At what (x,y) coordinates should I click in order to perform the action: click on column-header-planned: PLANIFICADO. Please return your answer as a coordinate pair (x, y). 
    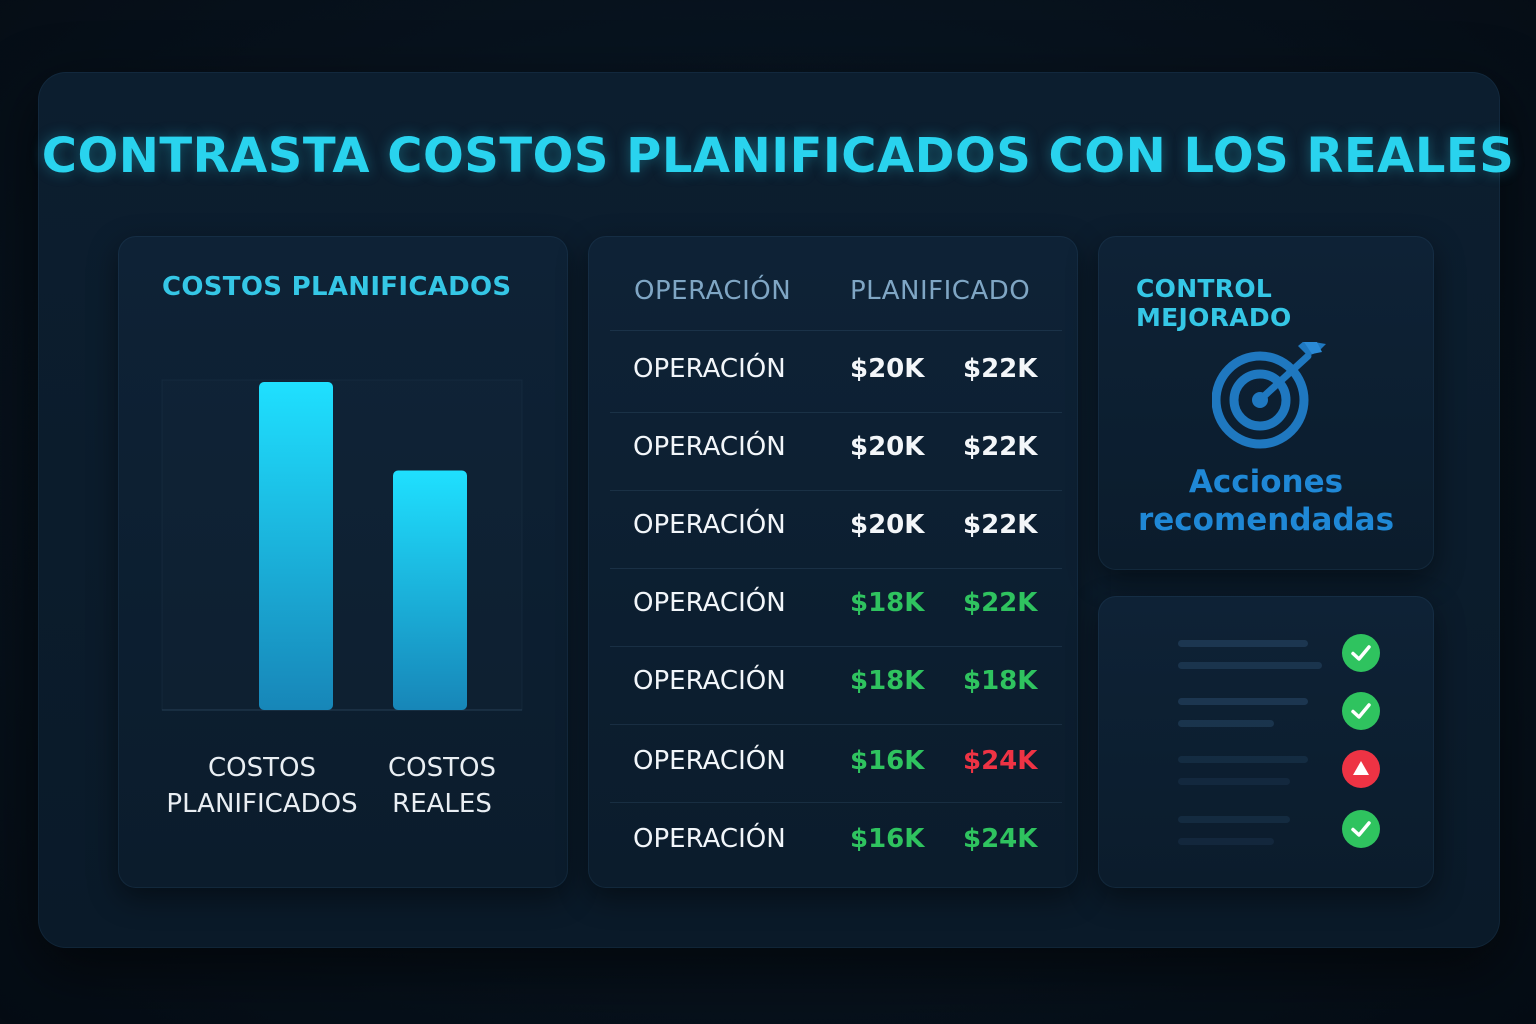
    Looking at the image, I should click on (940, 291).